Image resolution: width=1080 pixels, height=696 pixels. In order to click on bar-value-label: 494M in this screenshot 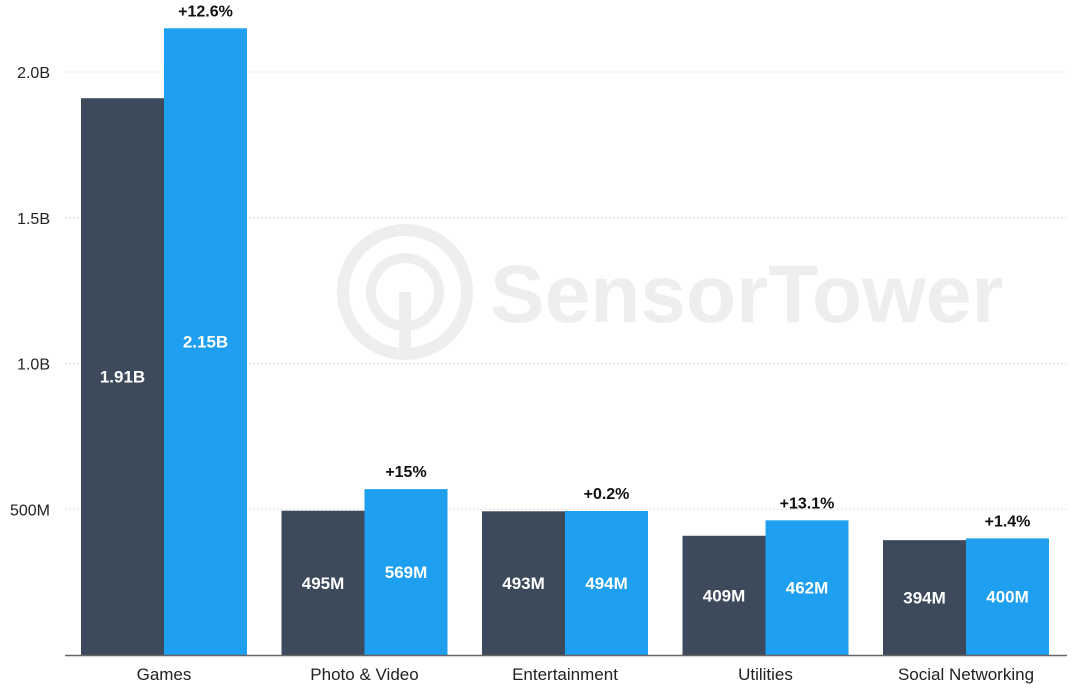, I will do `click(606, 583)`.